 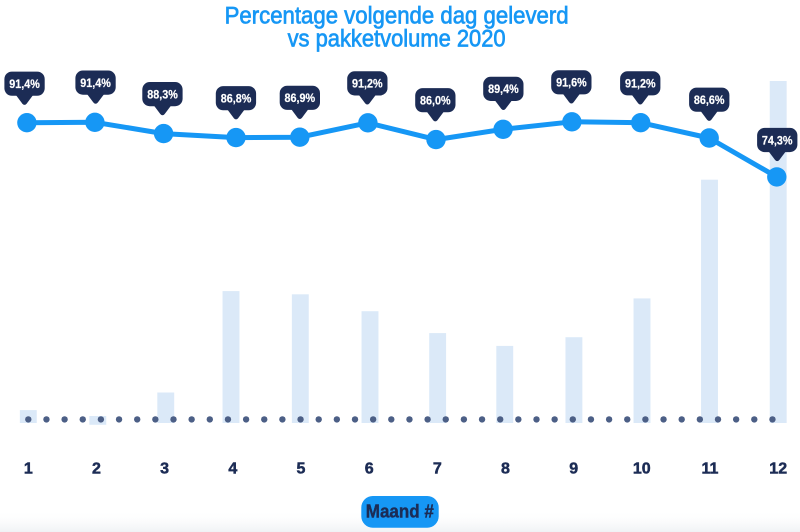 What do you see at coordinates (642, 468) in the screenshot?
I see `svg-text: 10` at bounding box center [642, 468].